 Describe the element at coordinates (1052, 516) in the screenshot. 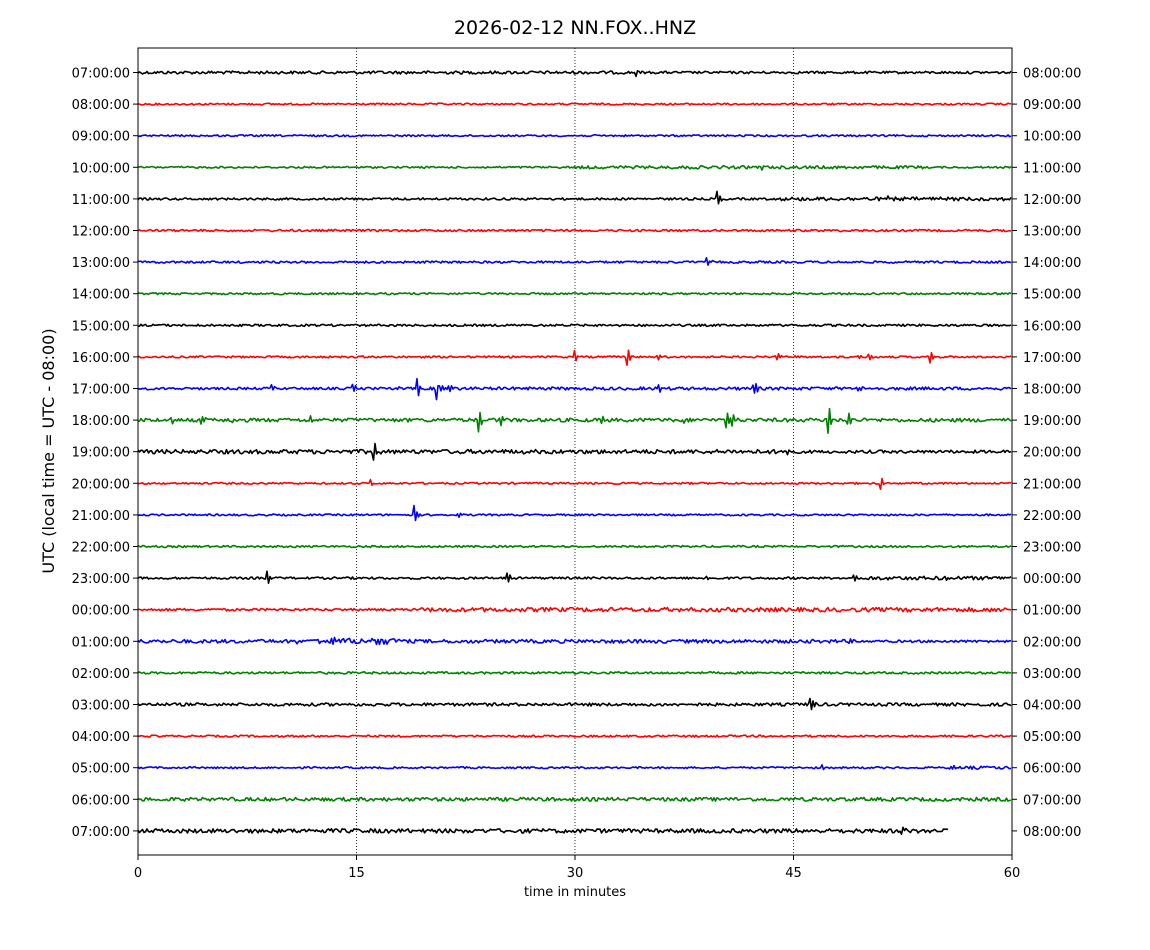

I see `y-tick-label-right: 22:00:00` at that location.